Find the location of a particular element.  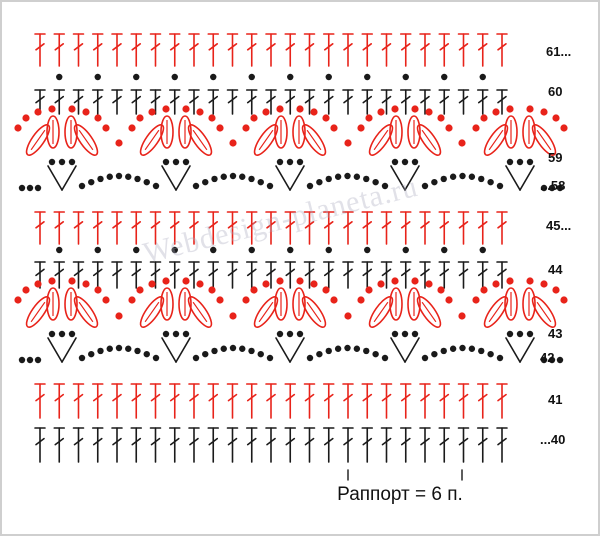

row-label-58: ...58 is located at coordinates (553, 185).